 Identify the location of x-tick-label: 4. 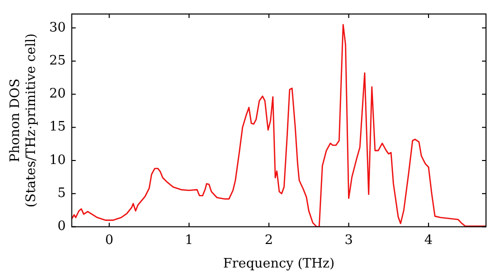
(428, 240).